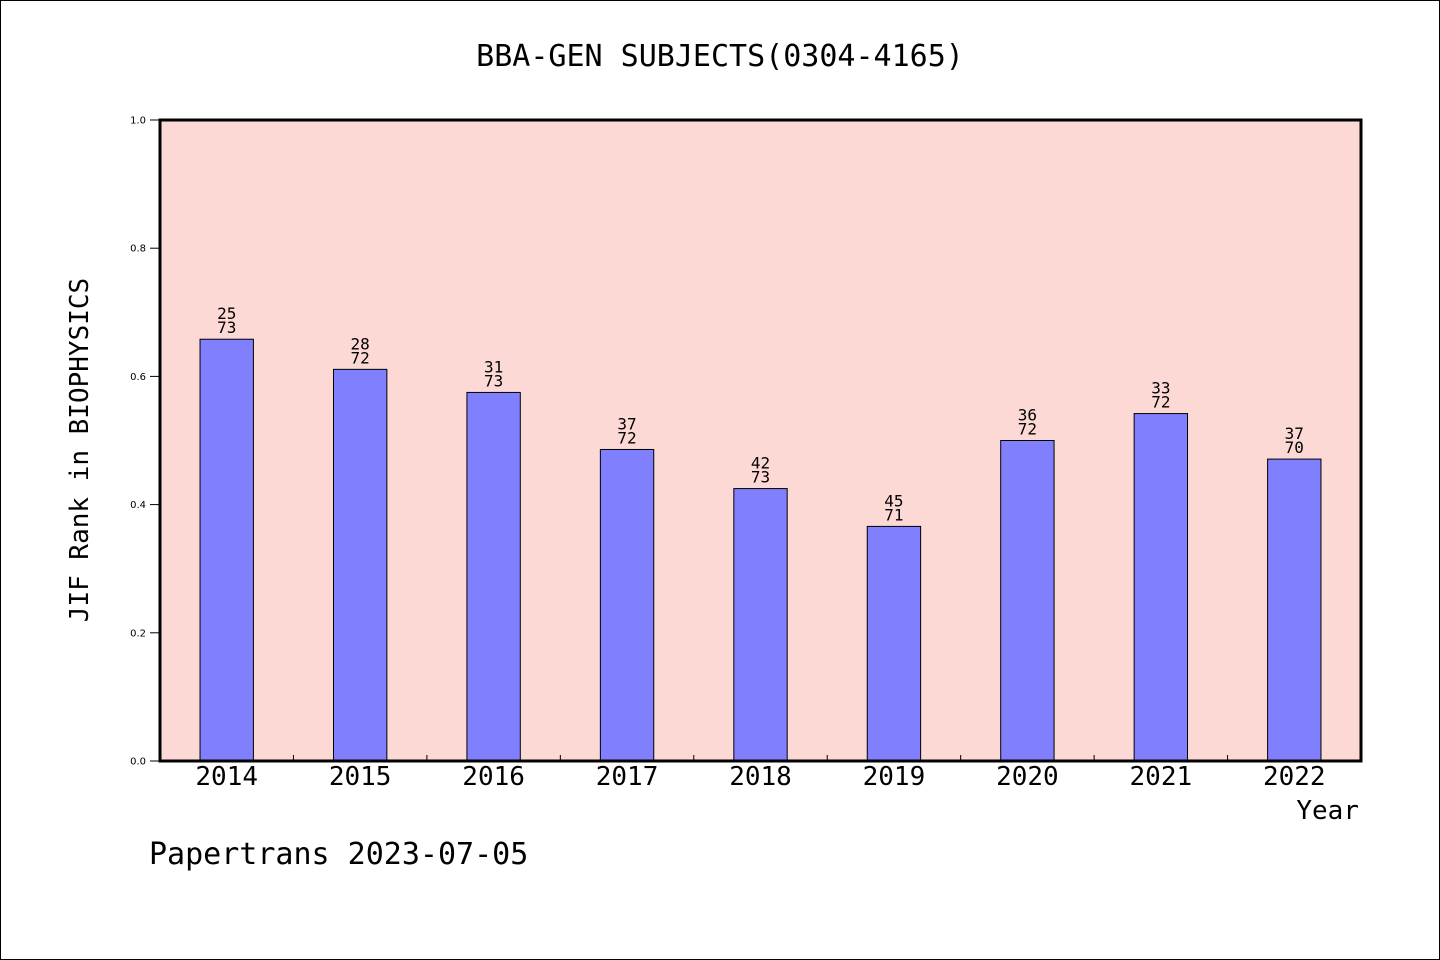 Image resolution: width=1440 pixels, height=960 pixels. Describe the element at coordinates (894, 777) in the screenshot. I see `x-tick-label: 2019` at that location.